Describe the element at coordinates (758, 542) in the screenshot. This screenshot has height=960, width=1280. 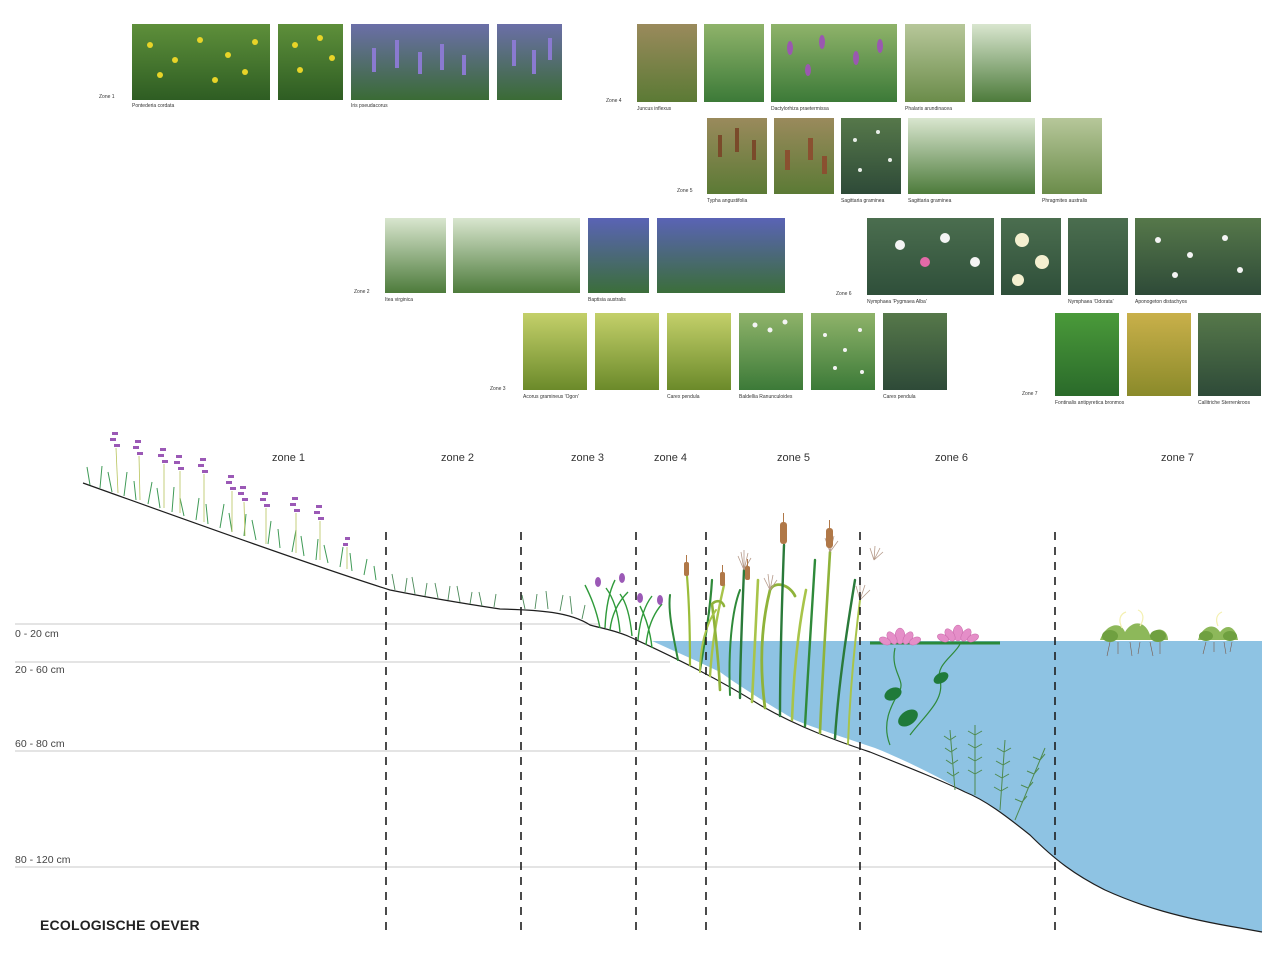
I see `zone-5-cattail-tips` at that location.